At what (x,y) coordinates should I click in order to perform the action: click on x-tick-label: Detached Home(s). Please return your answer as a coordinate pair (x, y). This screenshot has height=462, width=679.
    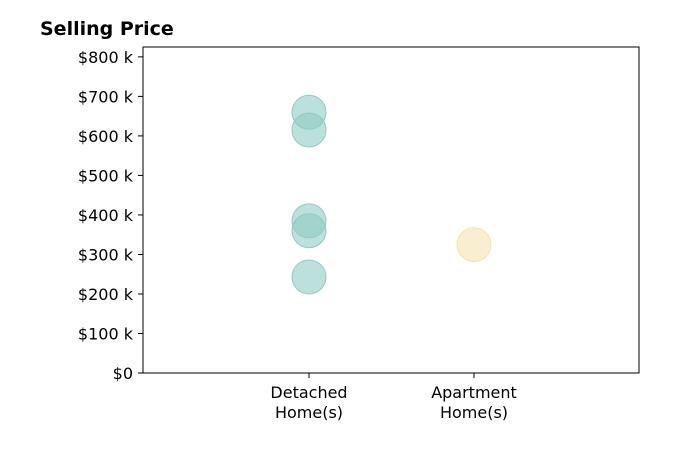
    Looking at the image, I should click on (308, 402).